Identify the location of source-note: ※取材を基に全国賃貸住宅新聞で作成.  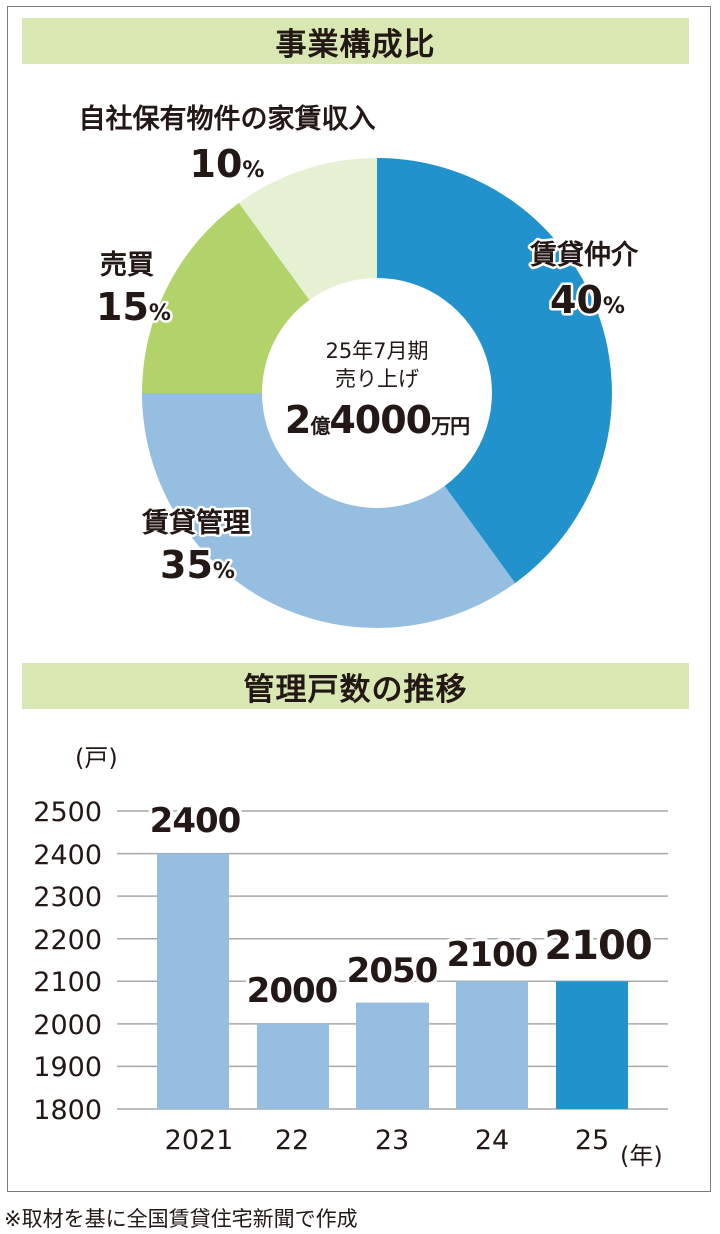
(181, 1219).